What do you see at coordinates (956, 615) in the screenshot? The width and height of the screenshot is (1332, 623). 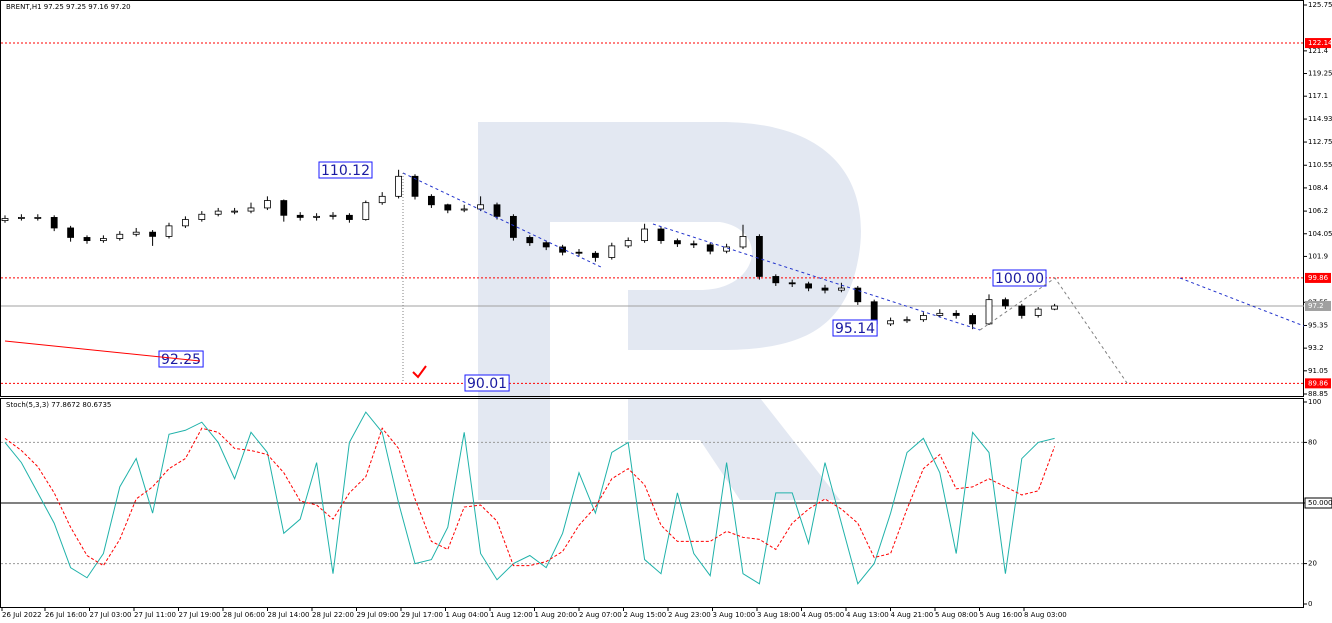 I see `x-tick-label: 5 Aug 08:00` at bounding box center [956, 615].